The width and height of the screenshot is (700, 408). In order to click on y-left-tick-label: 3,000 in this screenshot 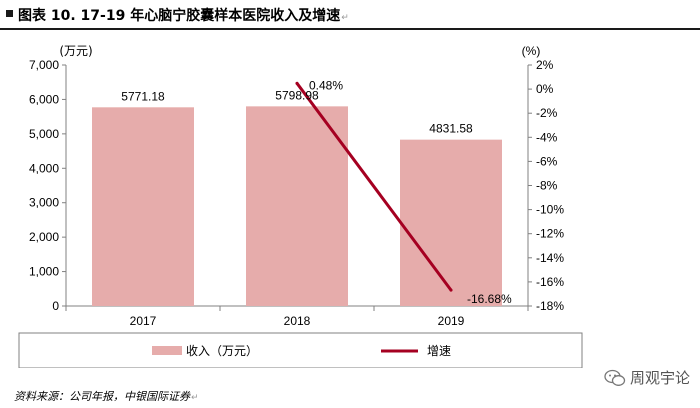, I will do `click(44, 203)`.